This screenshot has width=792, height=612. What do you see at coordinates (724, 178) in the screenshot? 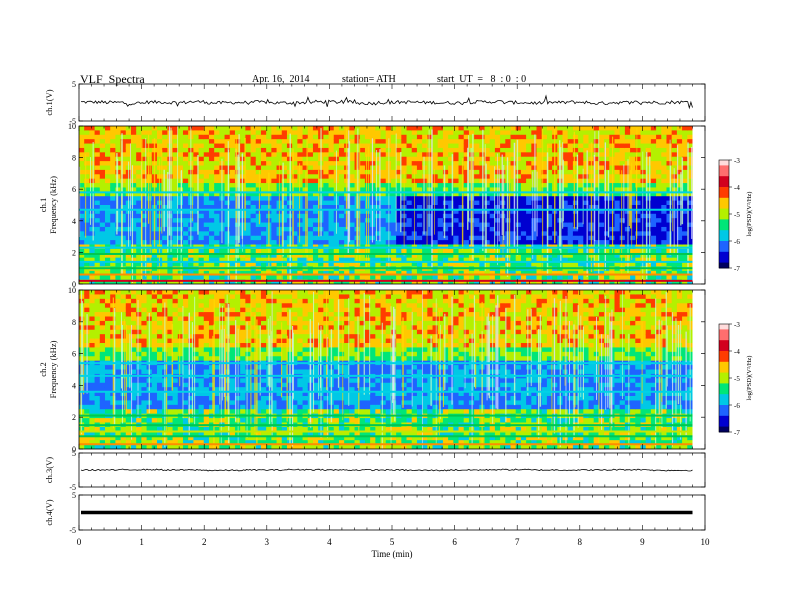
I see `colorbar-swatch` at bounding box center [724, 178].